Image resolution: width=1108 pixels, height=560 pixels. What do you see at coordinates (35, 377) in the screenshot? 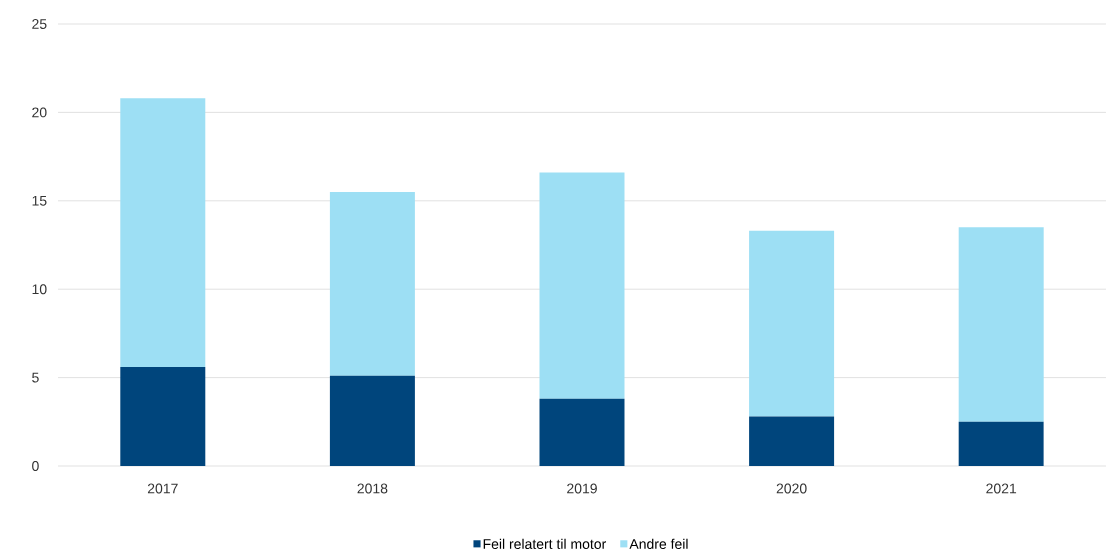
I see `y-tick-label: 5` at bounding box center [35, 377].